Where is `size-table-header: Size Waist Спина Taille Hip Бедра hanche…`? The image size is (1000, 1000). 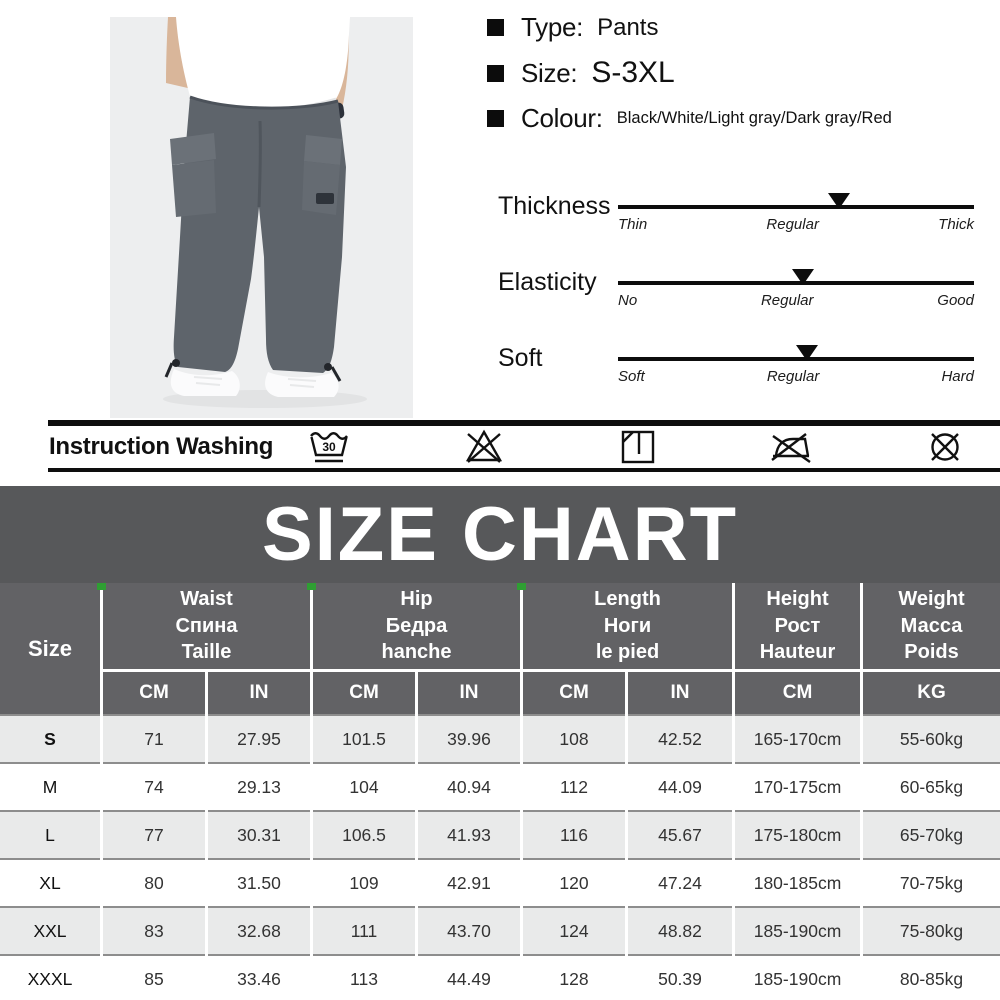
size-table-header: Size Waist Спина Taille Hip Бедра hanche… is located at coordinates (500, 648).